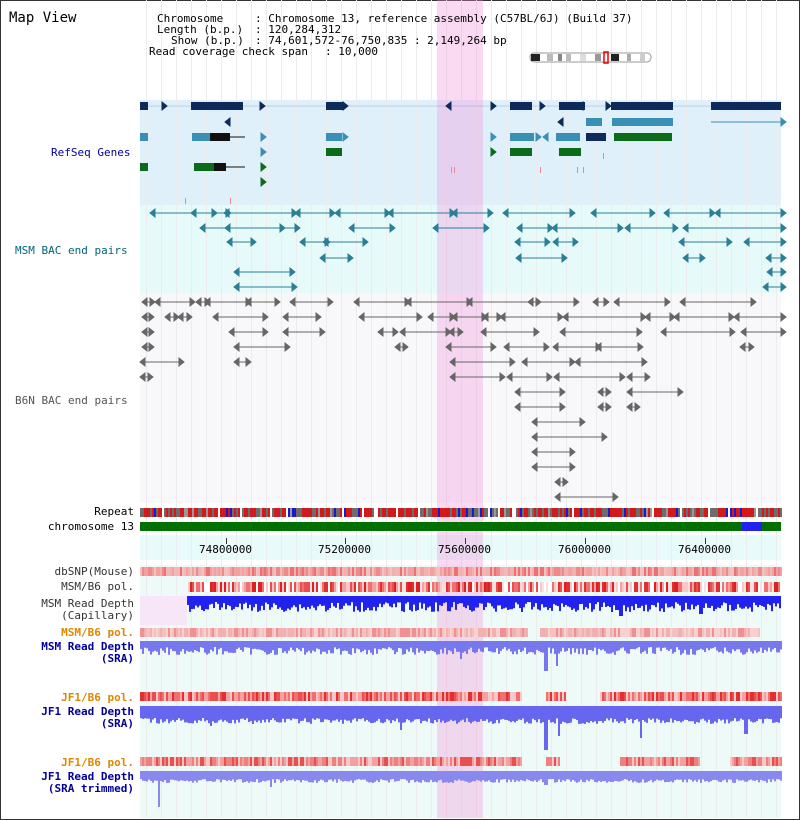 The height and width of the screenshot is (820, 800). I want to click on track-label-dbsnp: dbSNP(Mouse), so click(94, 571).